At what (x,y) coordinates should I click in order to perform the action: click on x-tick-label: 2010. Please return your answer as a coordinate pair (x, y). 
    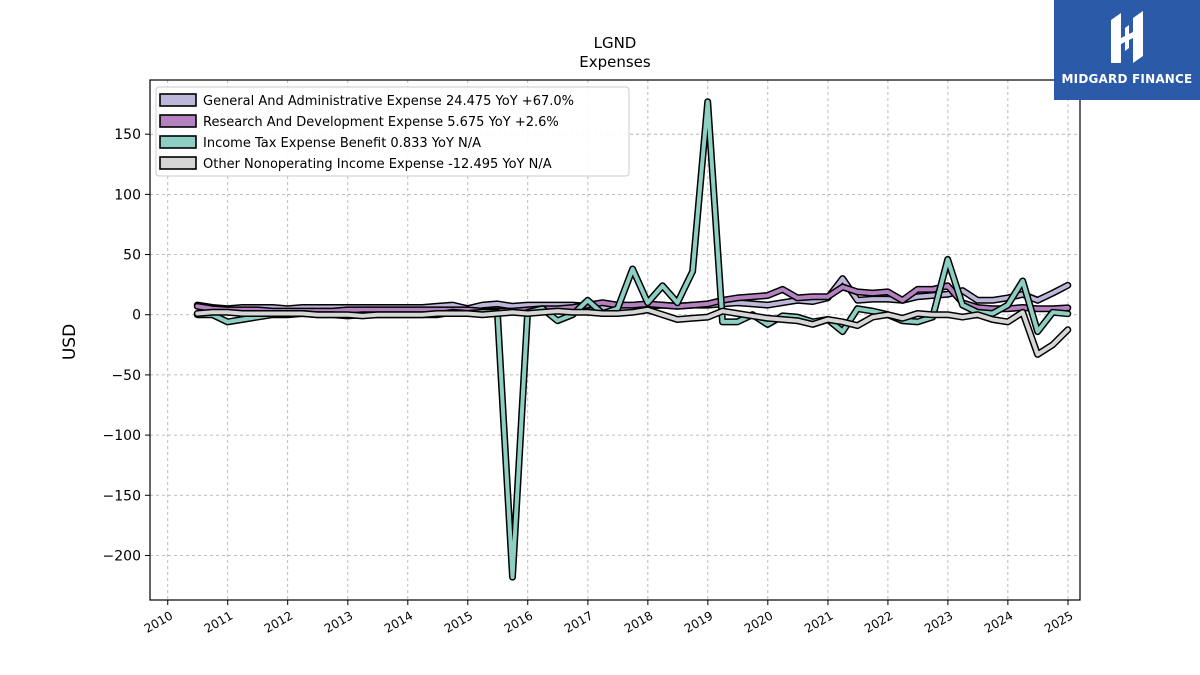
    Looking at the image, I should click on (158, 621).